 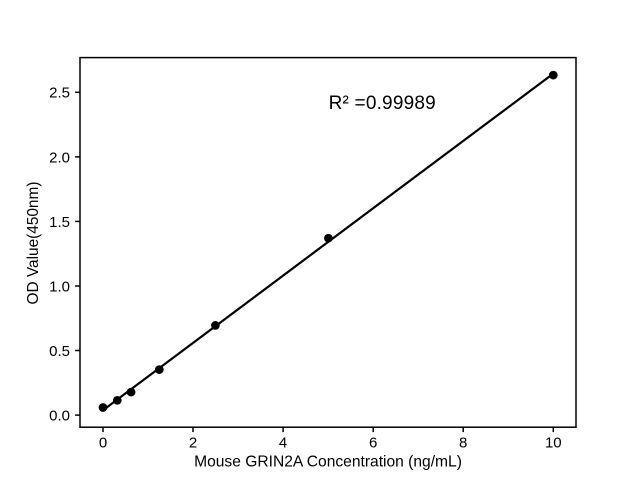 I want to click on svg-text: 2.5, so click(x=59, y=93).